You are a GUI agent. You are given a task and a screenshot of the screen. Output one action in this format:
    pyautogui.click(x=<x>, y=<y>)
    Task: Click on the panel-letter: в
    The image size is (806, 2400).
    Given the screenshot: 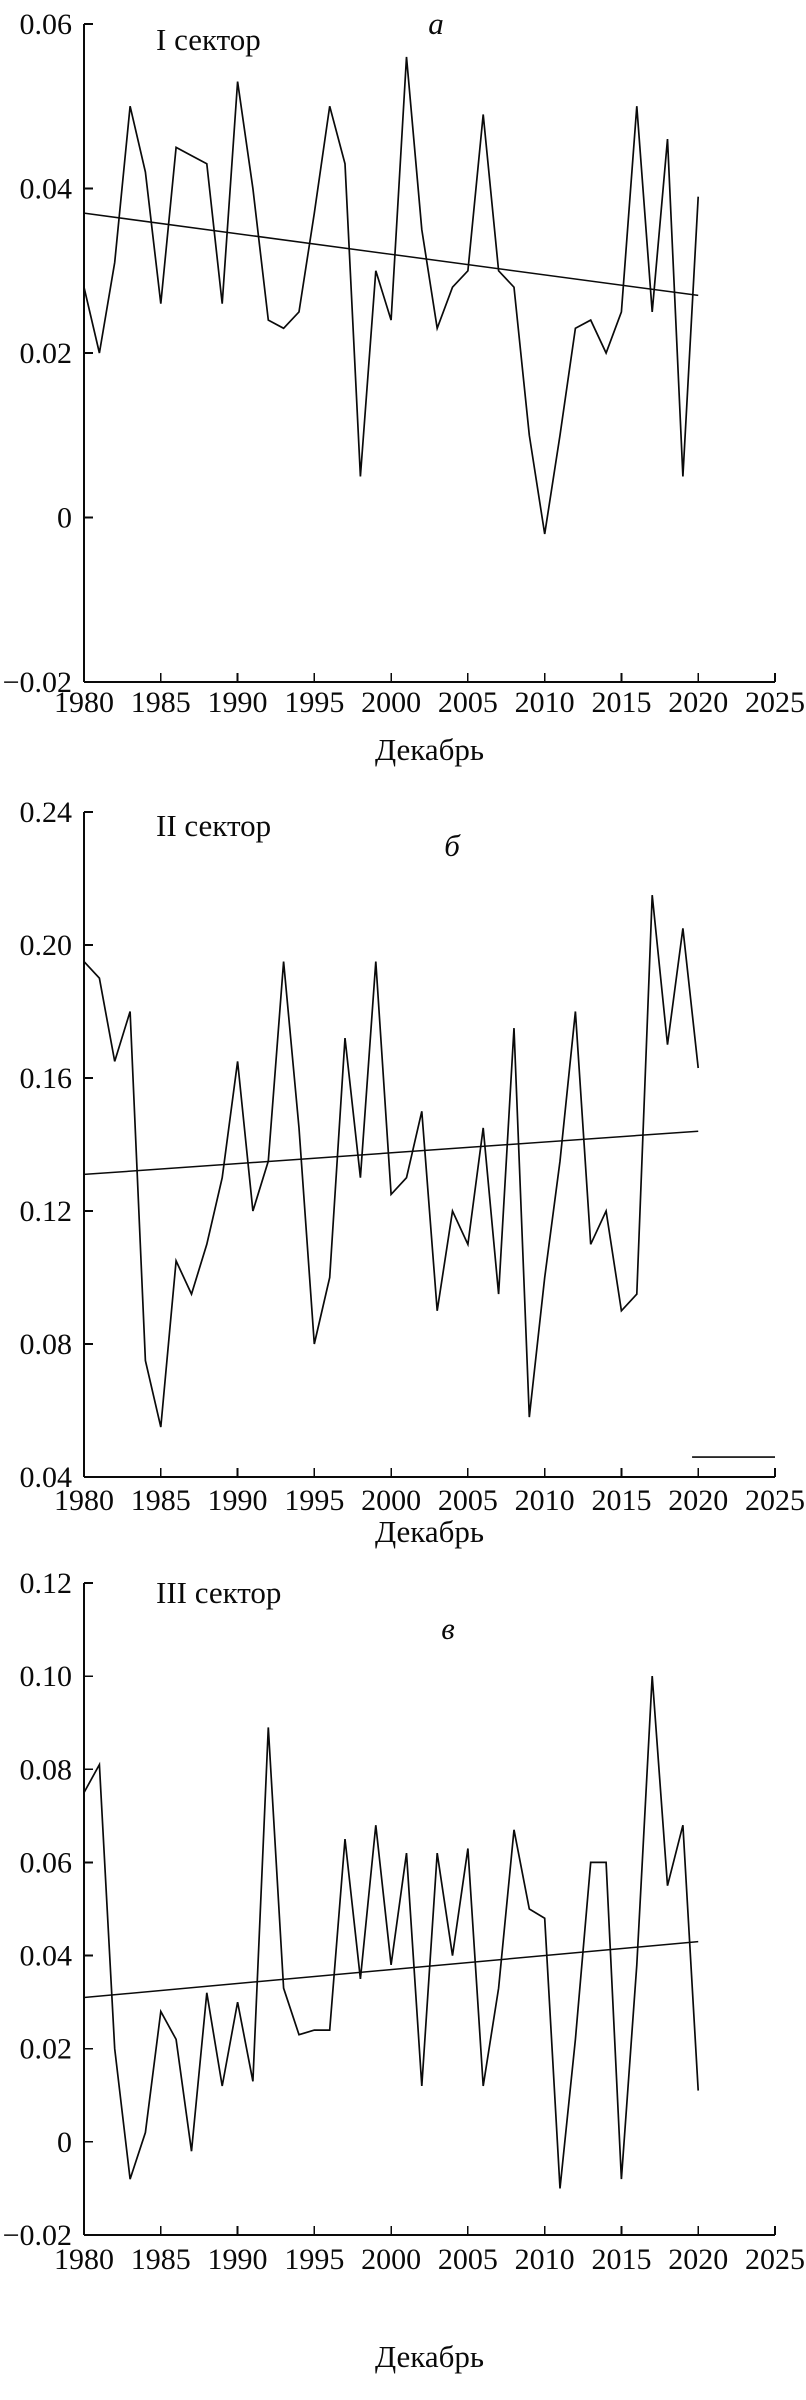 What is the action you would take?
    pyautogui.click(x=447, y=1628)
    